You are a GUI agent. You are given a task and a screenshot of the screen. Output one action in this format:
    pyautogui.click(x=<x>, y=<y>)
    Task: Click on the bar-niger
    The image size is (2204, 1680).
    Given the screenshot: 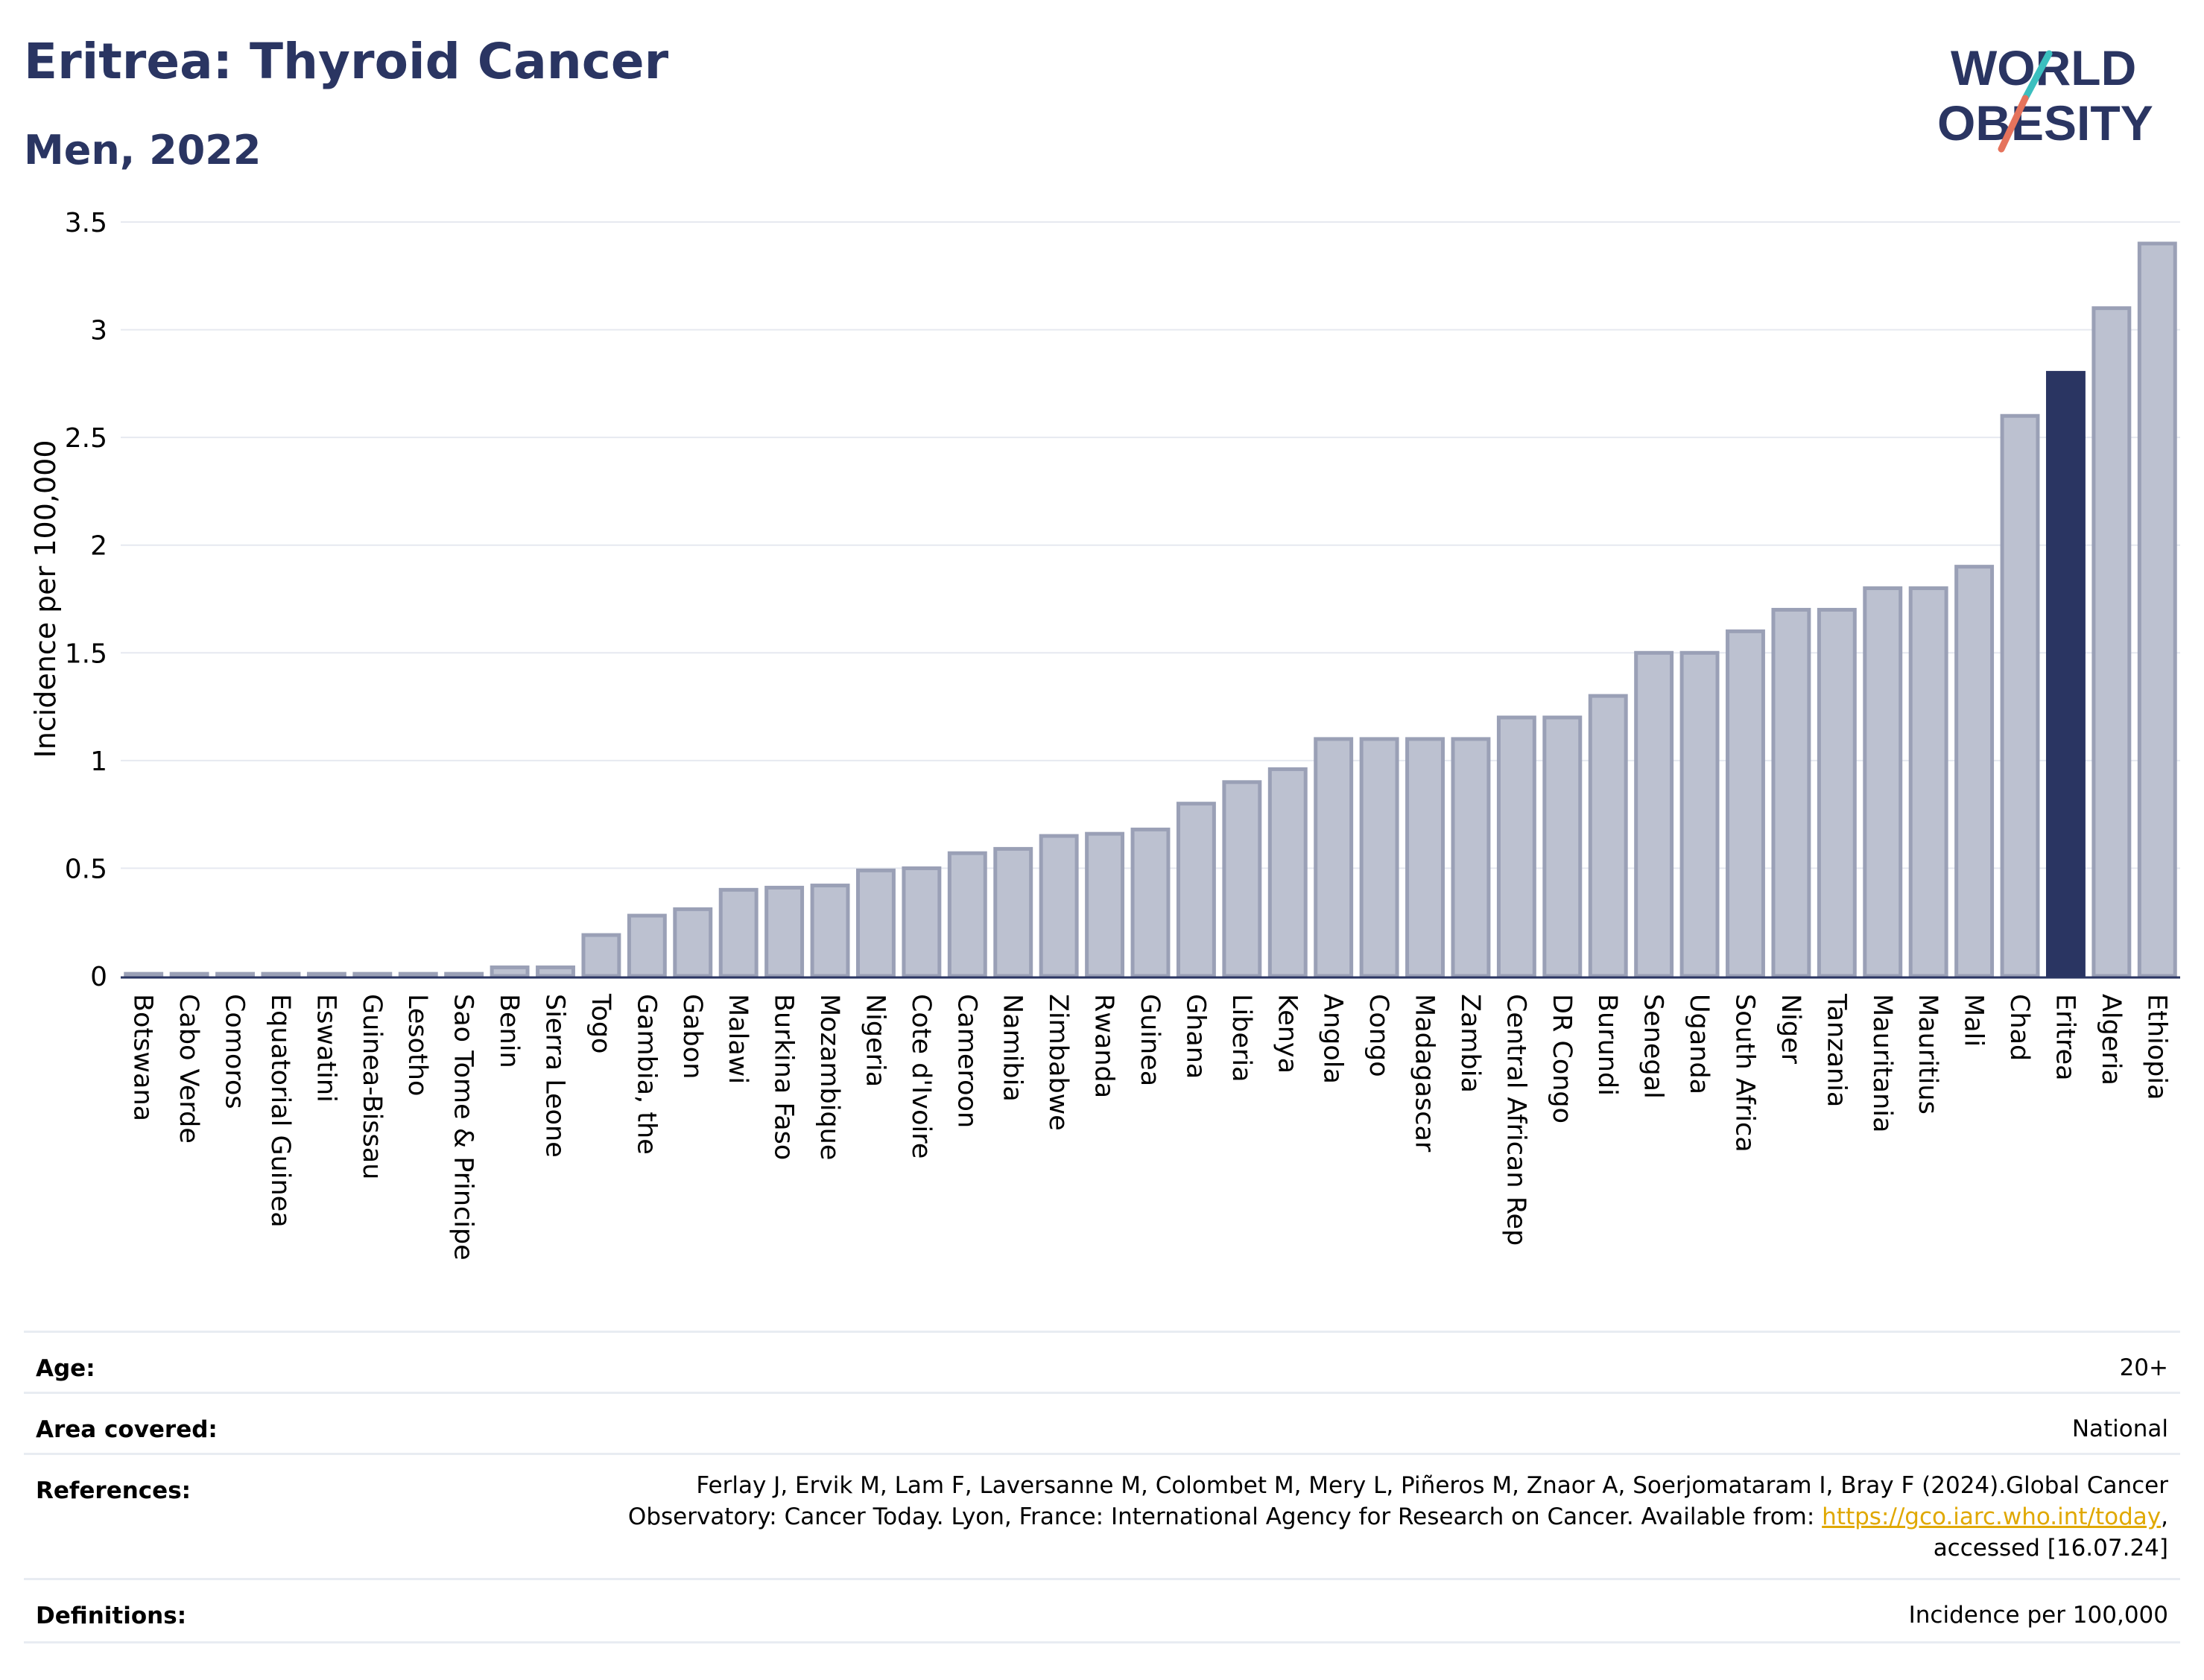 What is the action you would take?
    pyautogui.click(x=1791, y=792)
    